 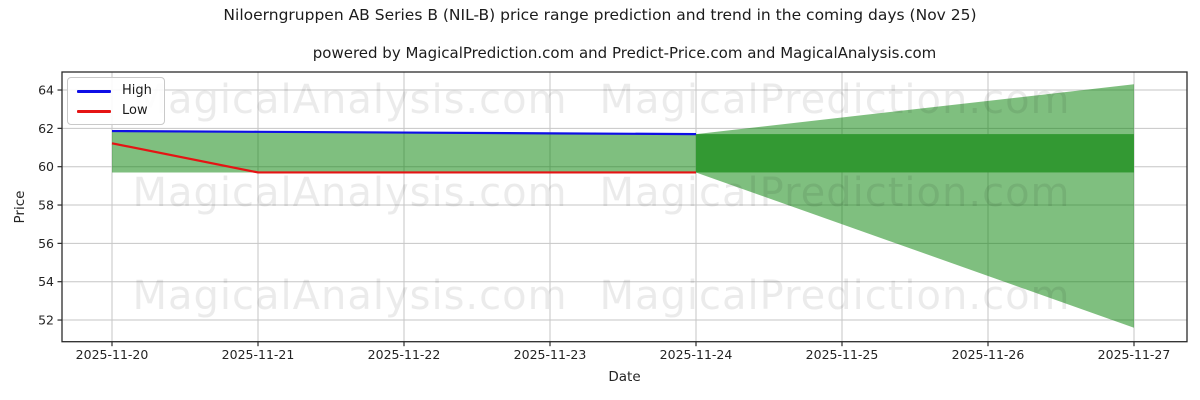 I want to click on y-tick-label: 64, so click(x=46, y=90).